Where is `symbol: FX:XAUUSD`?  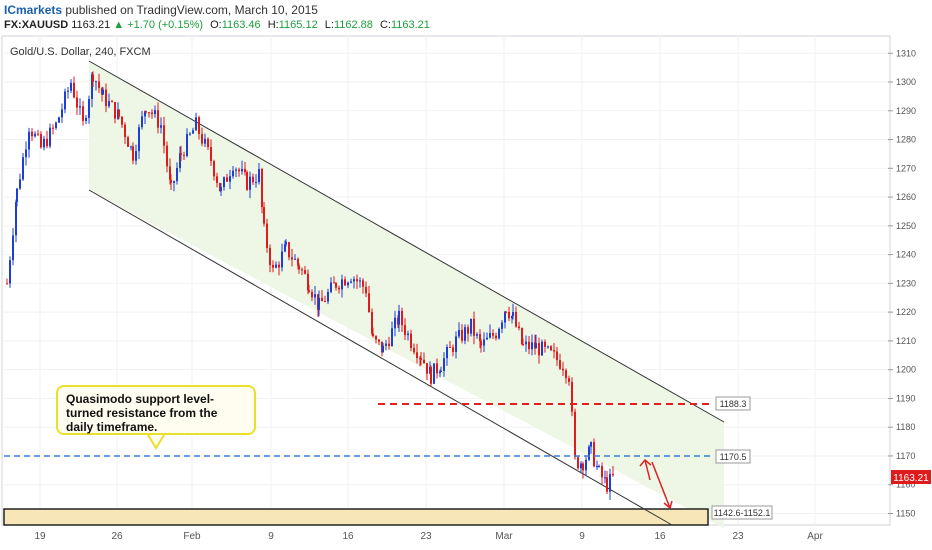
symbol: FX:XAUUSD is located at coordinates (36, 25).